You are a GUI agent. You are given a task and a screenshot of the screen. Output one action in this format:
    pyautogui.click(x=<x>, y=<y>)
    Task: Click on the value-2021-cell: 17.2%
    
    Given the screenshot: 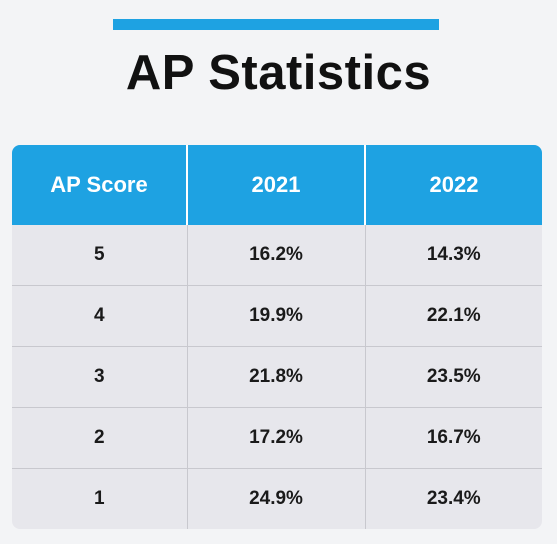 What is the action you would take?
    pyautogui.click(x=275, y=438)
    